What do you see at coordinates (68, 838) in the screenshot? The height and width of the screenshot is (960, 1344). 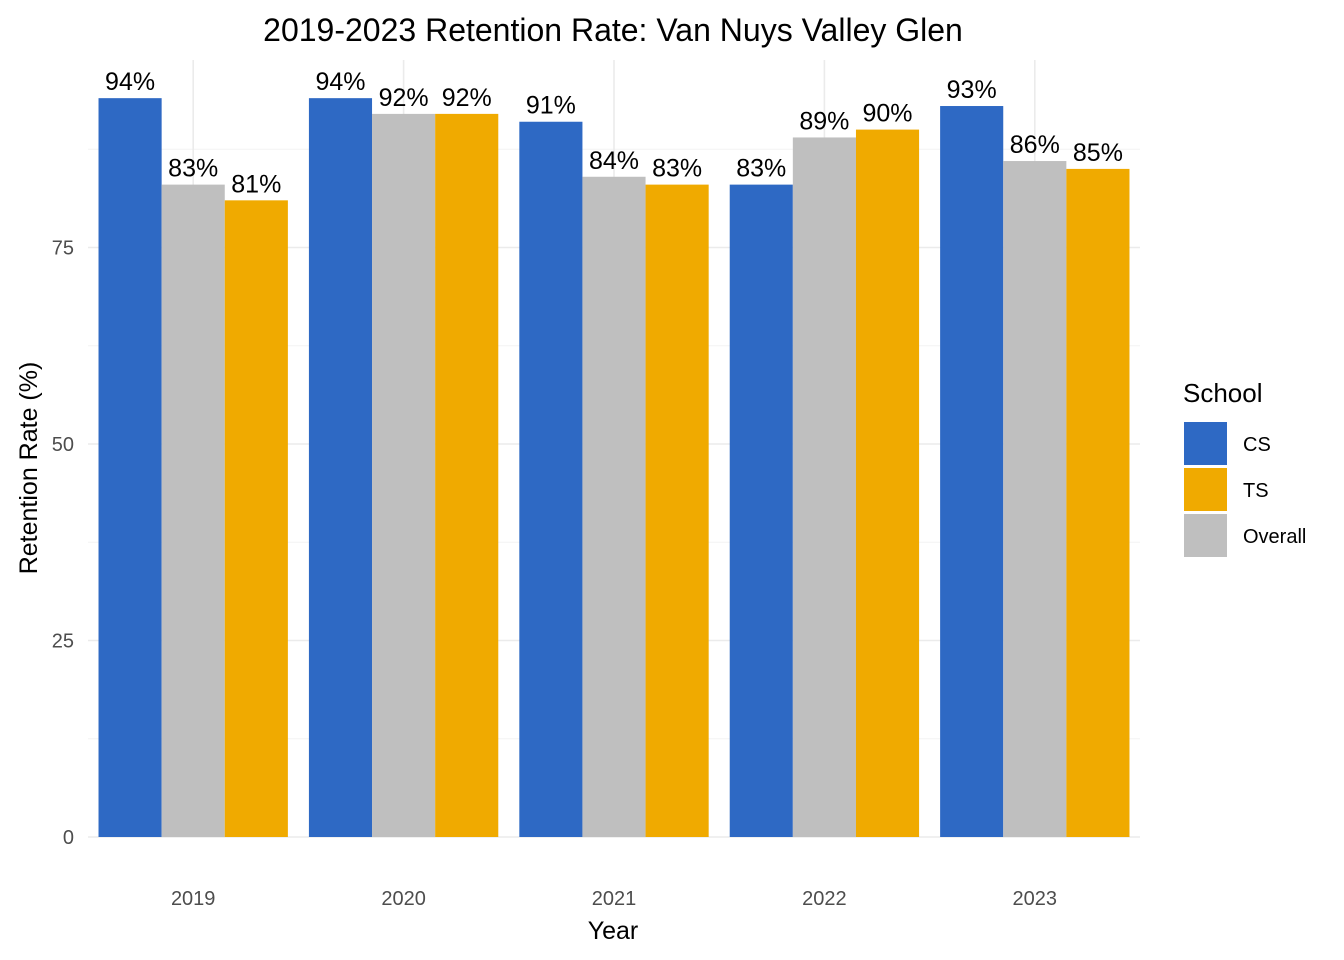 I see `y-tick-label: 0` at bounding box center [68, 838].